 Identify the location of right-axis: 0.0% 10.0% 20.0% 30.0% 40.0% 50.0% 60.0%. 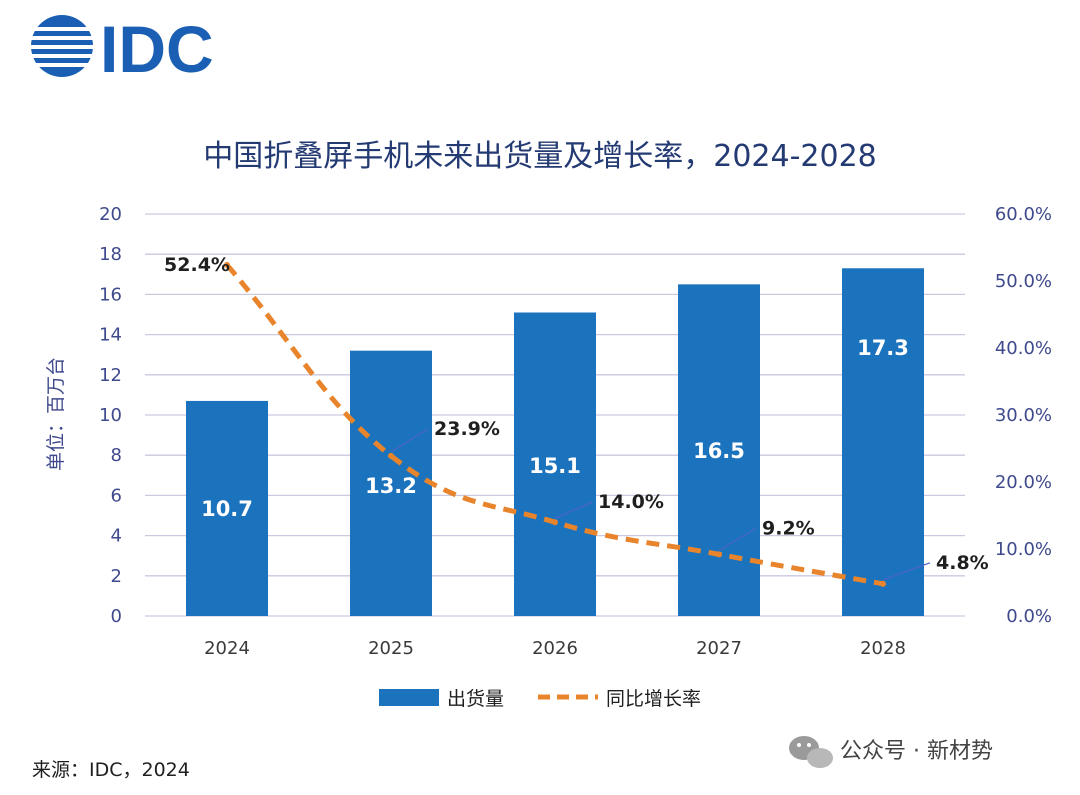
(1023, 415).